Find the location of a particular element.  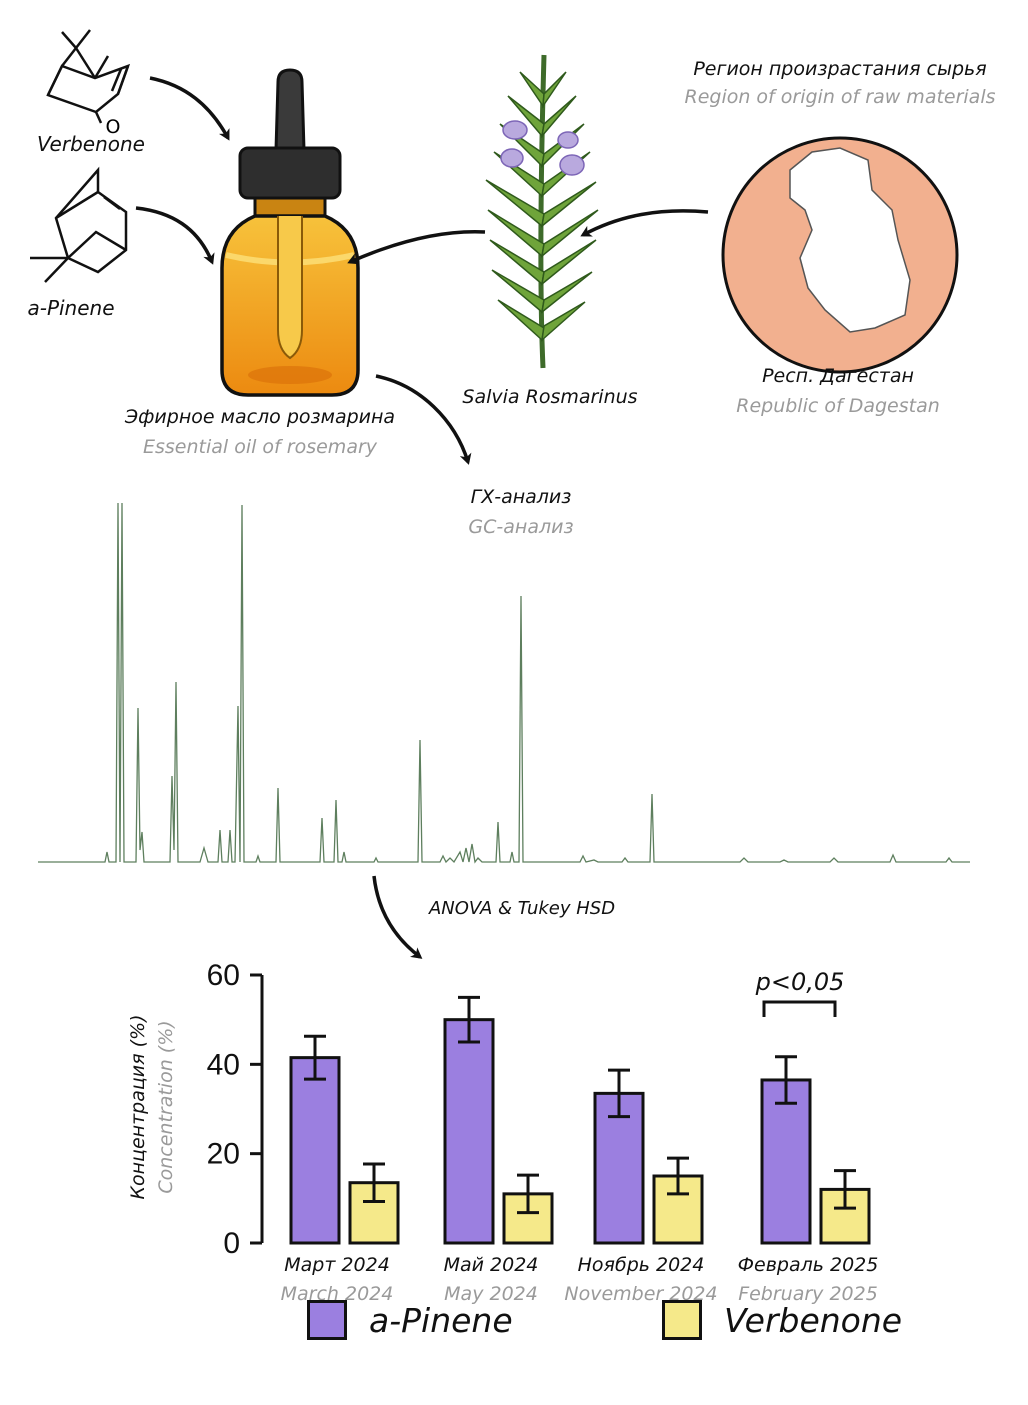

significance-label: p<0,05 is located at coordinates (800, 982).